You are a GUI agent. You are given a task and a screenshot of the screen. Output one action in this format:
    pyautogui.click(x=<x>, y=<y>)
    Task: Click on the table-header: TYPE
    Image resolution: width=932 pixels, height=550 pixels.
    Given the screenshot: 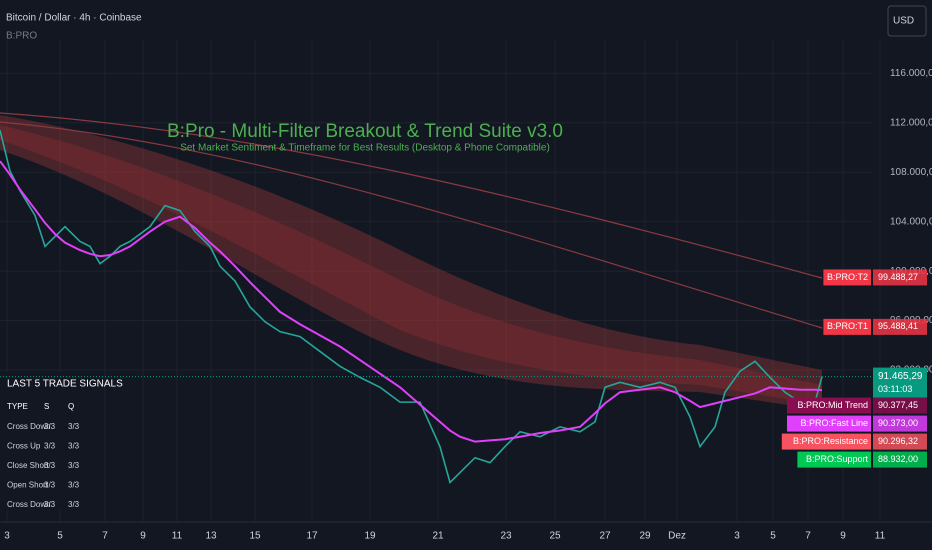 What is the action you would take?
    pyautogui.click(x=17, y=406)
    